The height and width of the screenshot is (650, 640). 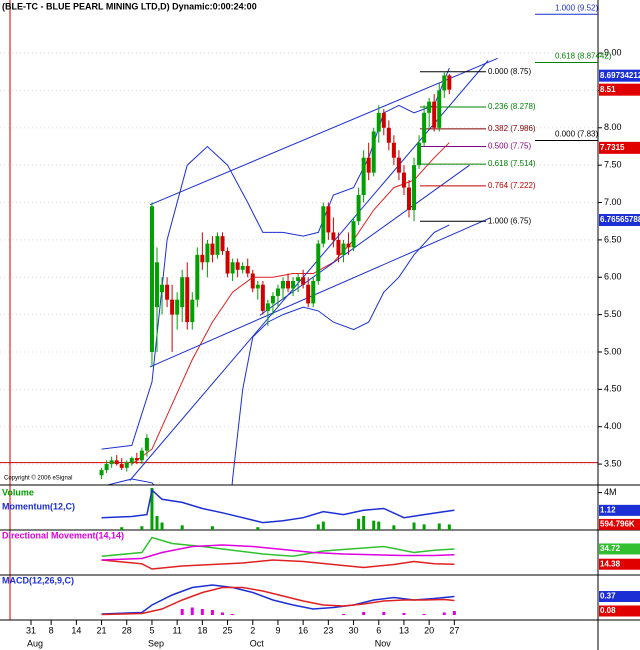 I want to click on x-tick-label: 13, so click(x=404, y=630).